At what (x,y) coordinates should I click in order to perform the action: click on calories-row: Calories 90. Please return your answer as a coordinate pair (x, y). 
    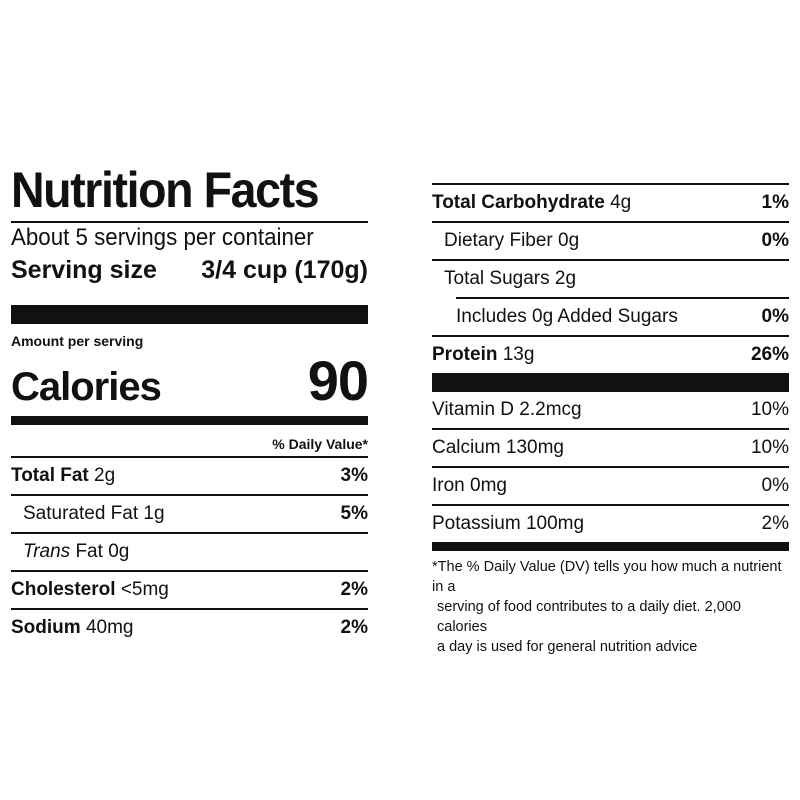
    Looking at the image, I should click on (190, 380).